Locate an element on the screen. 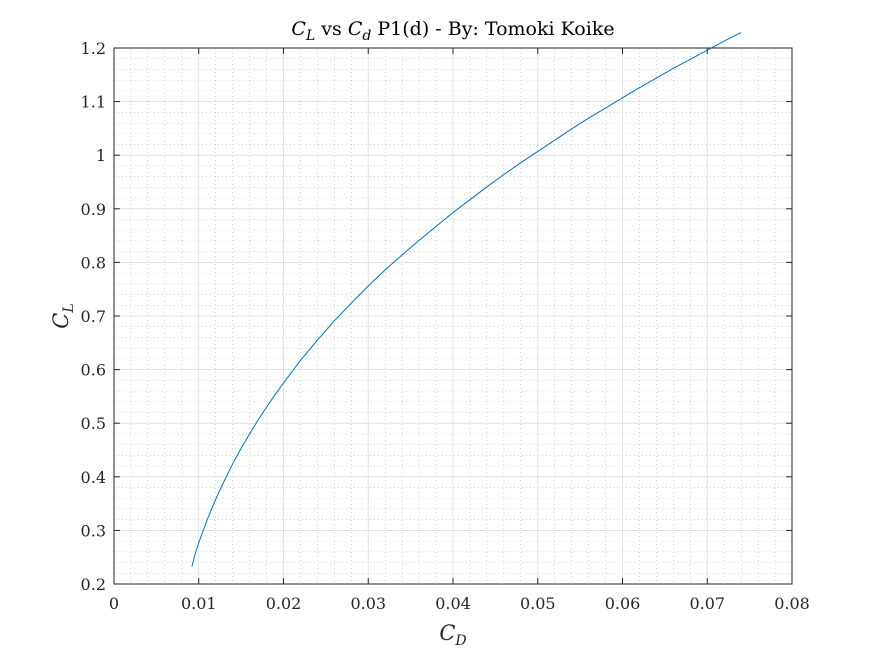  x-tick-label: 0.02 is located at coordinates (284, 603).